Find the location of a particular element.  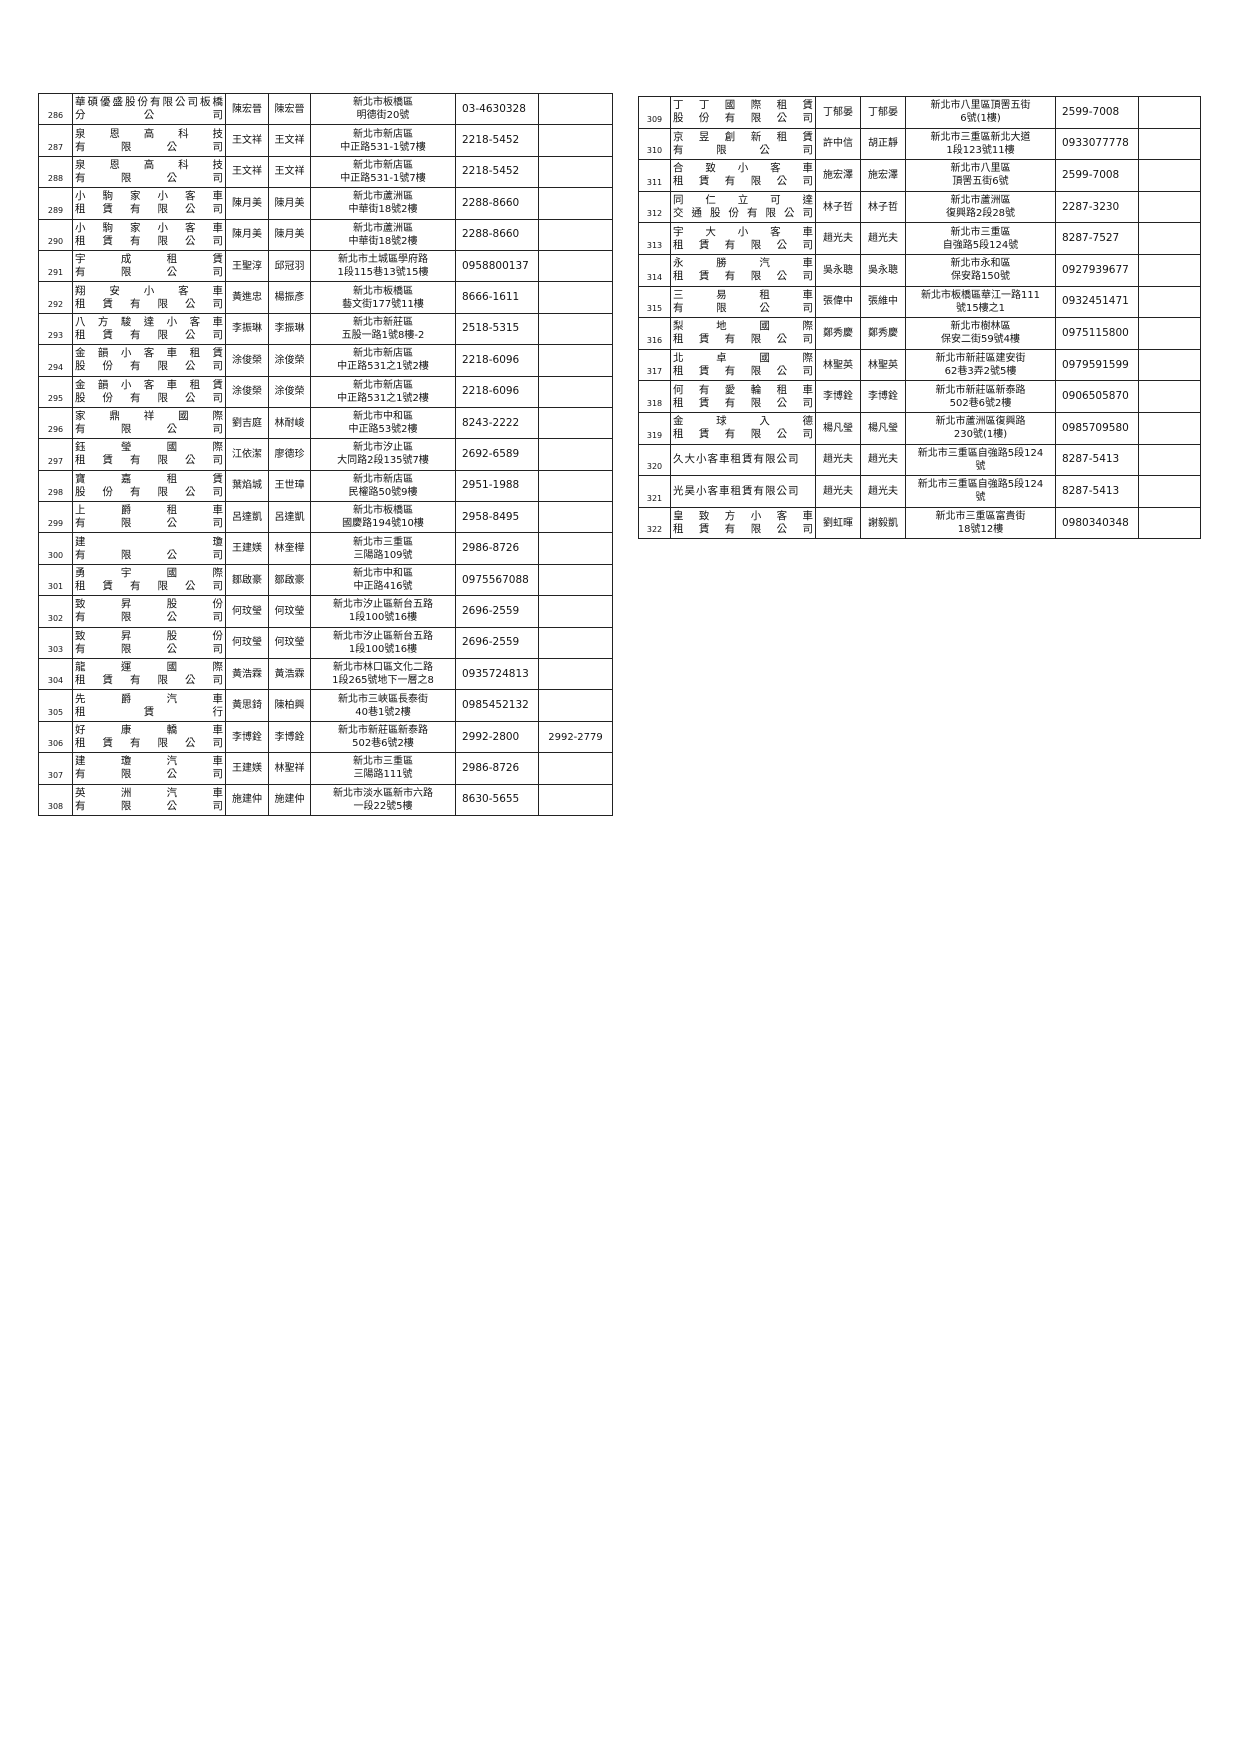

address-line: 號 is located at coordinates (980, 466).